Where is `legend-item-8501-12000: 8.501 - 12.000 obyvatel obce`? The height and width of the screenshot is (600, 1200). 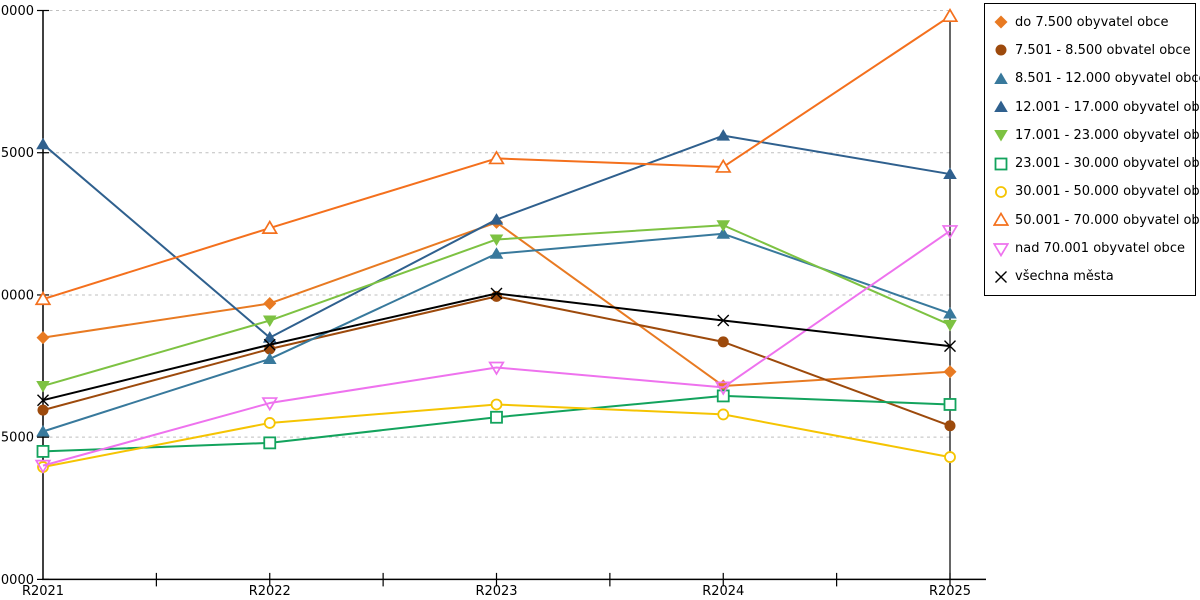
legend-item-8501-12000: 8.501 - 12.000 obyvatel obce is located at coordinates (1096, 79).